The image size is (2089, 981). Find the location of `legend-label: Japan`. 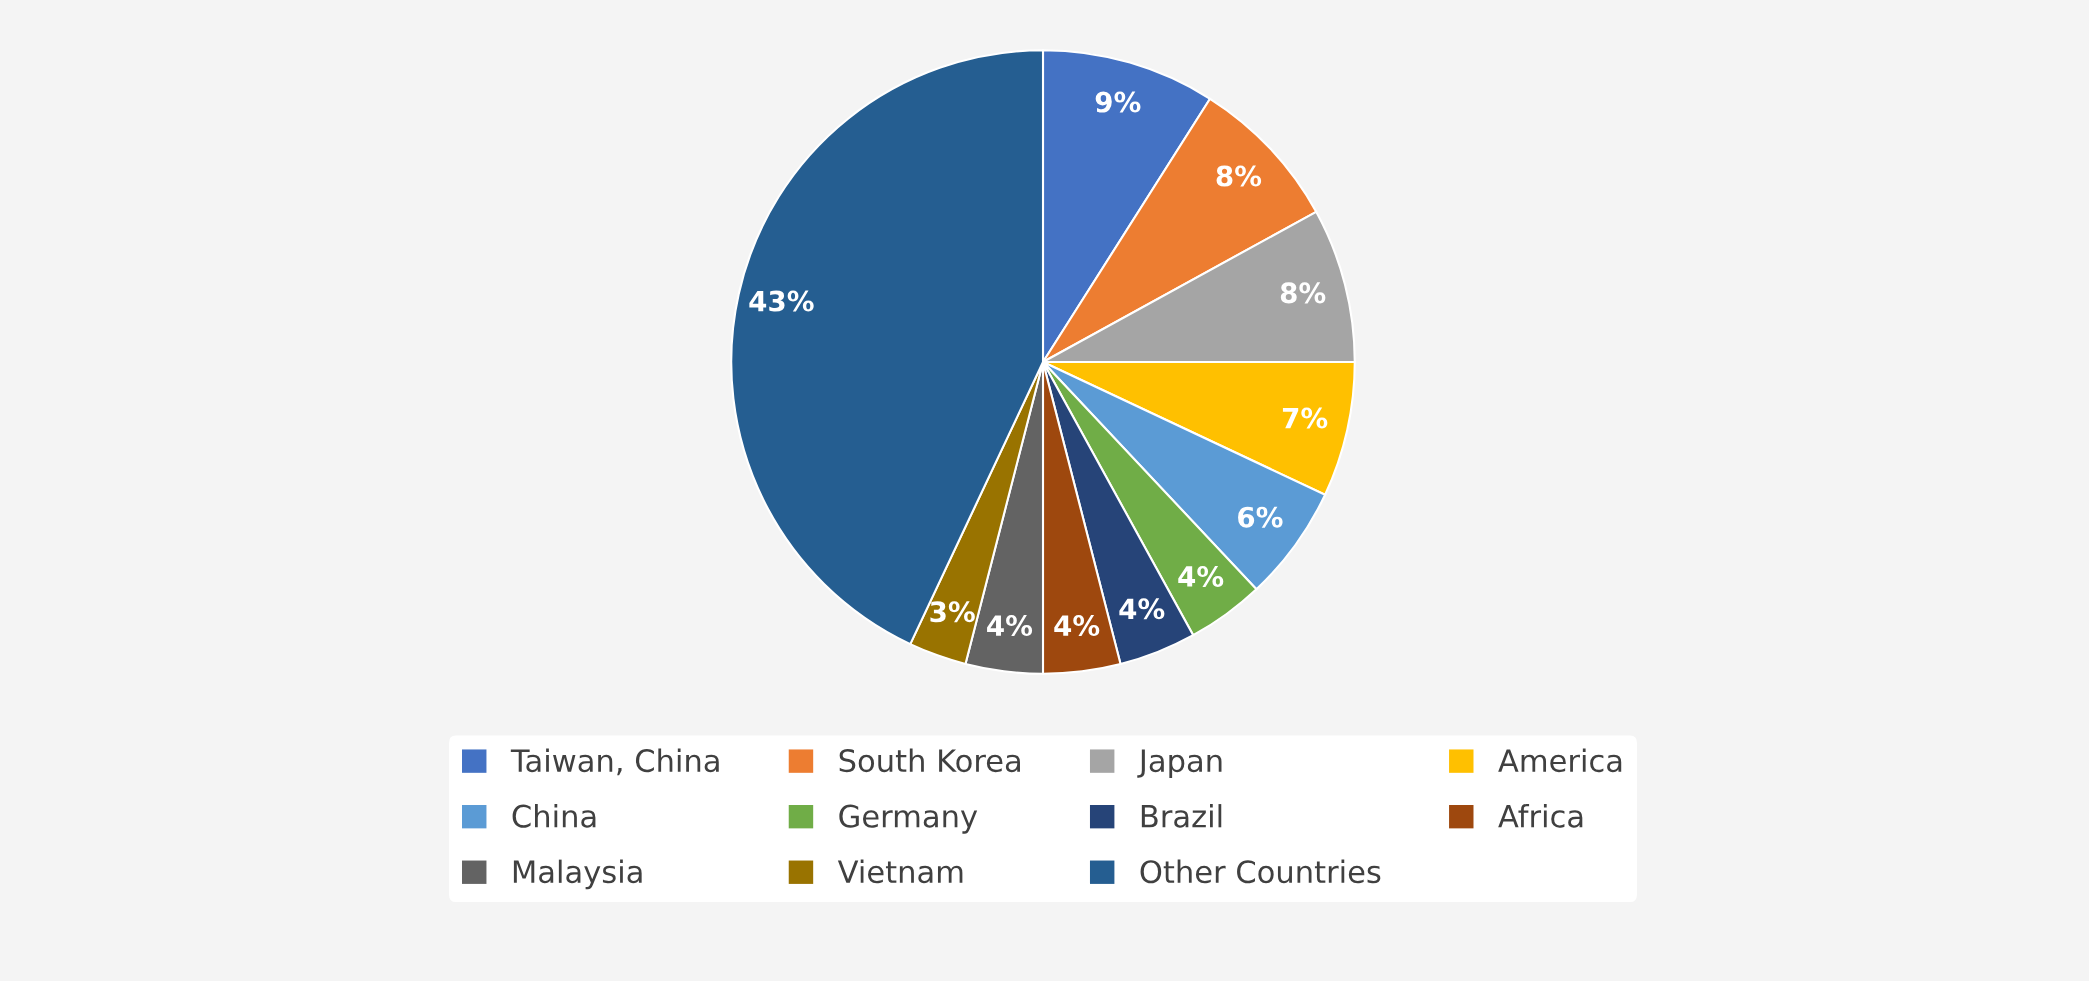

legend-label: Japan is located at coordinates (1179, 764).